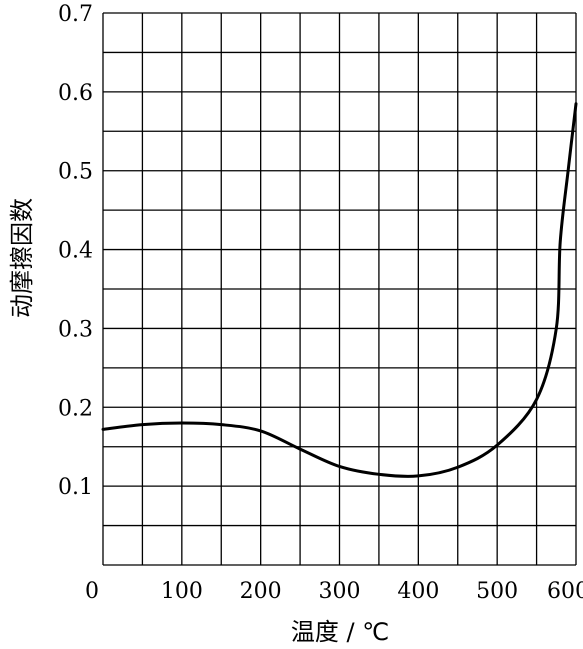  Describe the element at coordinates (75, 487) in the screenshot. I see `y-tick-label: 0.1` at that location.